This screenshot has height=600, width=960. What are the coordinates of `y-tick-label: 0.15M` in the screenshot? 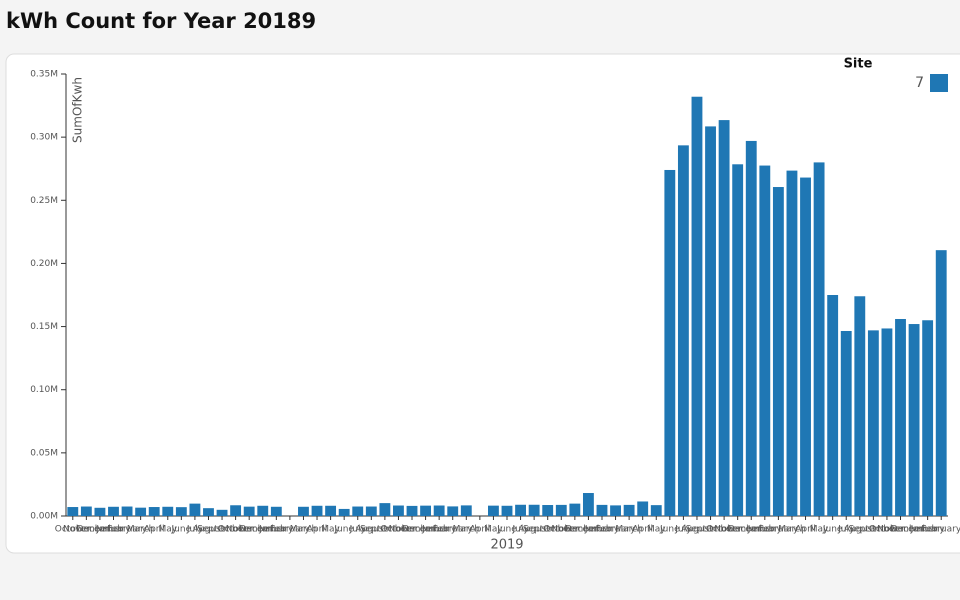 It's located at (44, 327).